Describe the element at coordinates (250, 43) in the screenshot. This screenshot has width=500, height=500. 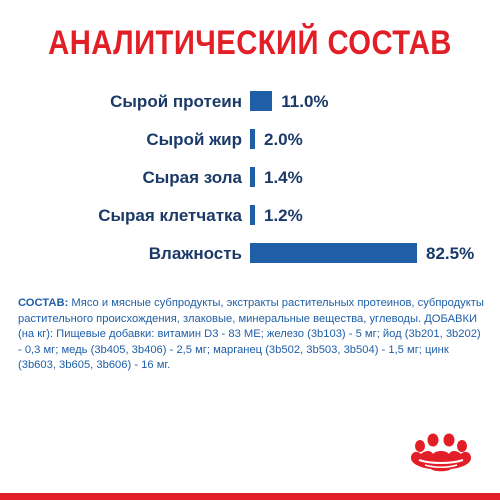
I see `page-title: АНАЛИТИЧЕСКИЙ СОСТАВ` at that location.